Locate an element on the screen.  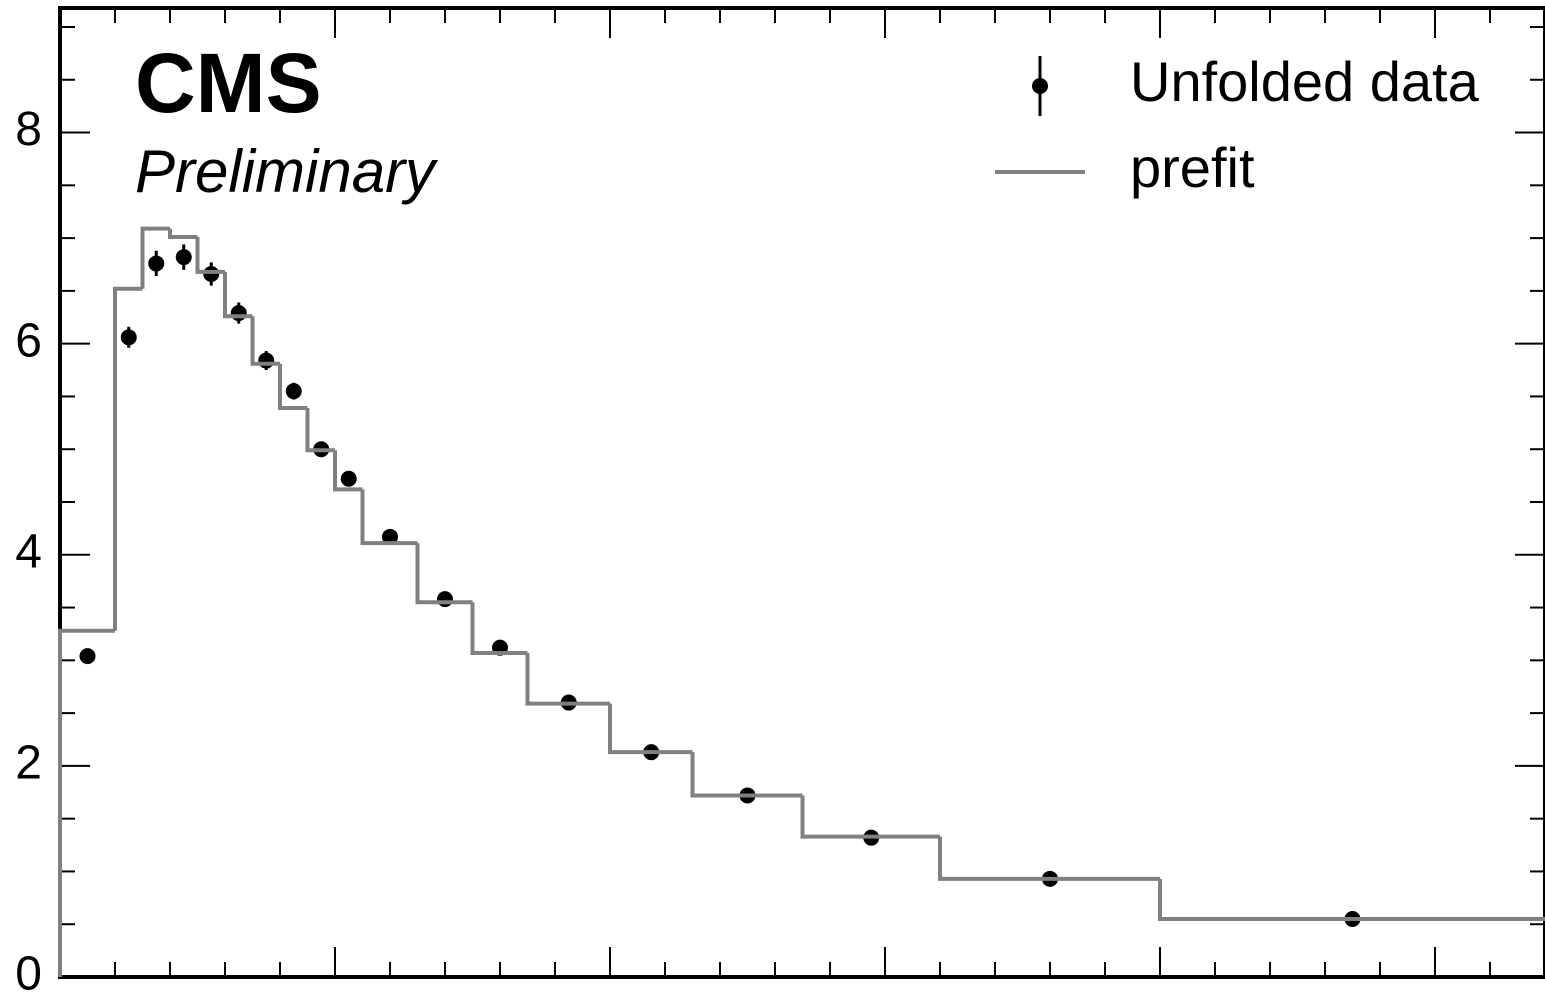
y-tick-label: 8 is located at coordinates (28, 129).